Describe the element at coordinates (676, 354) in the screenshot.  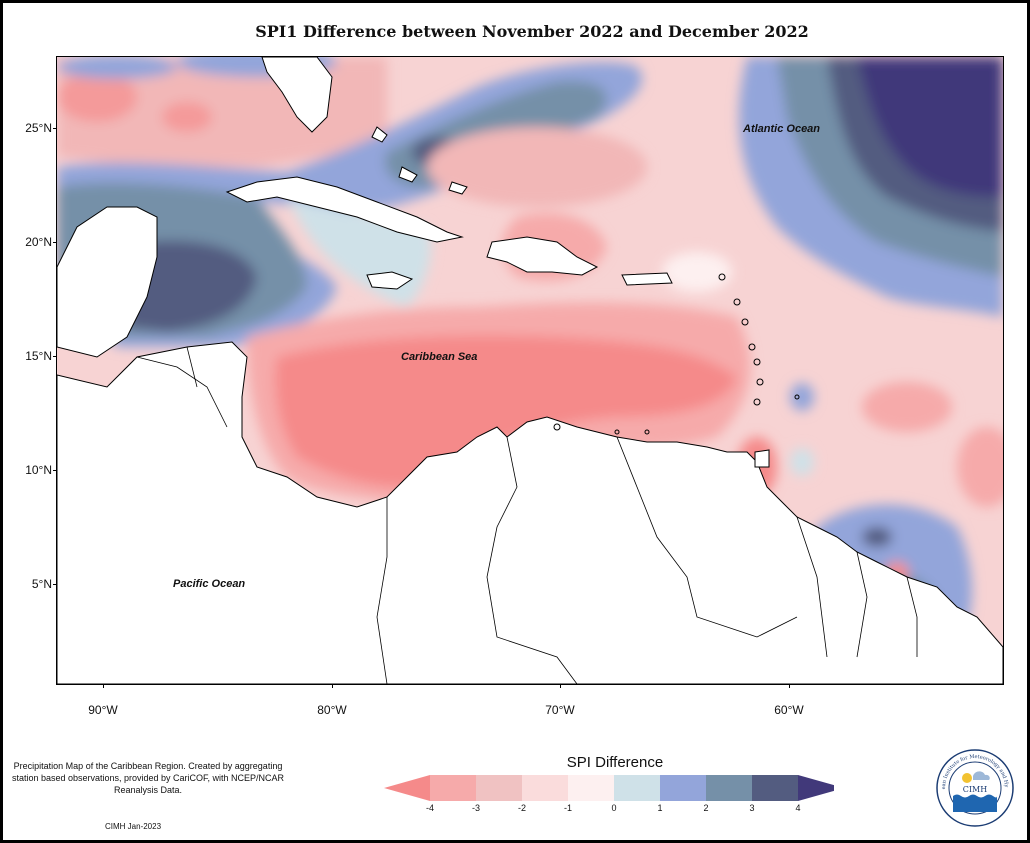
I see `lesser-antilles` at that location.